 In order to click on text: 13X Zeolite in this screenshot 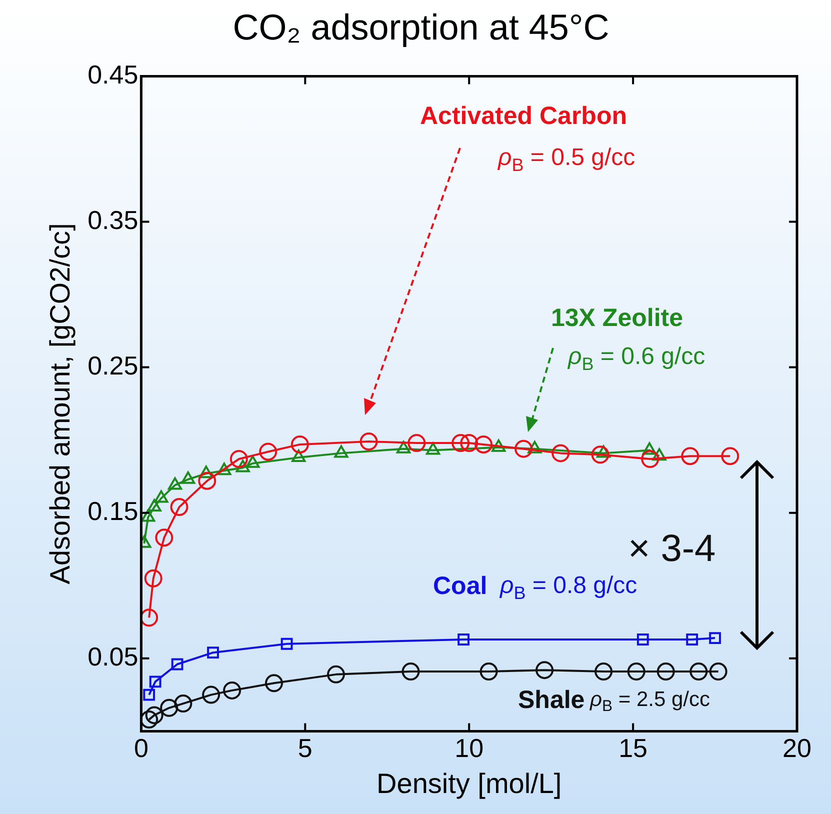, I will do `click(617, 318)`.